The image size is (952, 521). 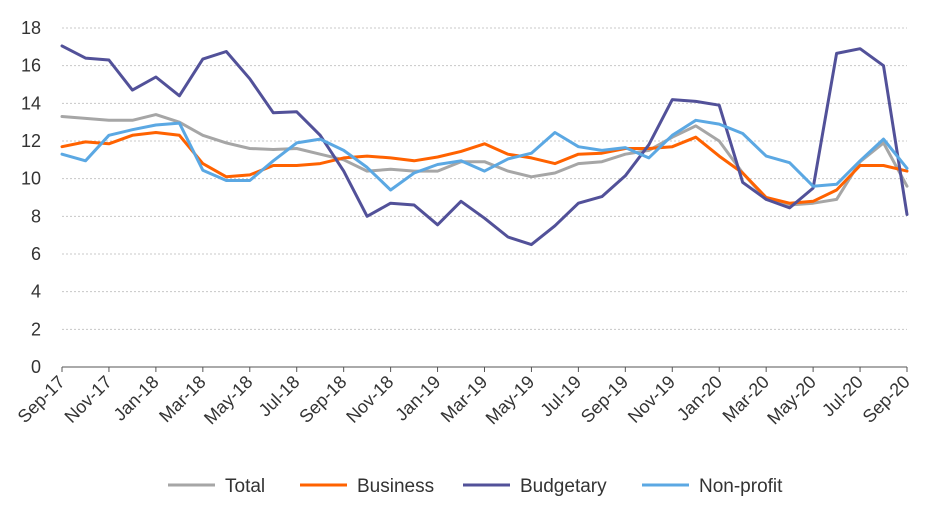 What do you see at coordinates (31, 179) in the screenshot?
I see `y-tick-label: 10` at bounding box center [31, 179].